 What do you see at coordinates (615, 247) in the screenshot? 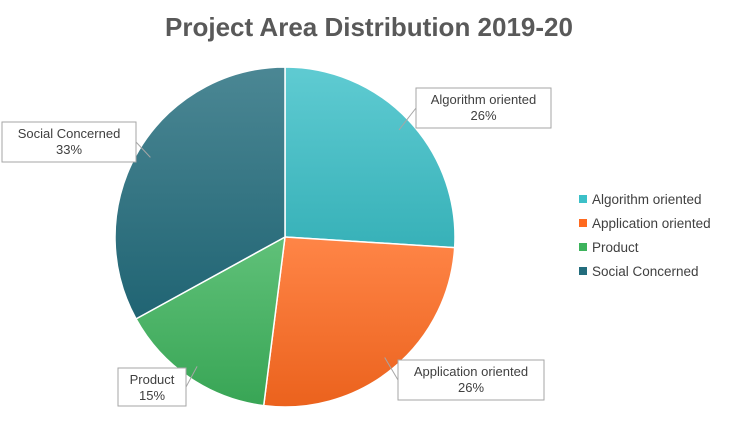
I see `legend-label: Product` at bounding box center [615, 247].